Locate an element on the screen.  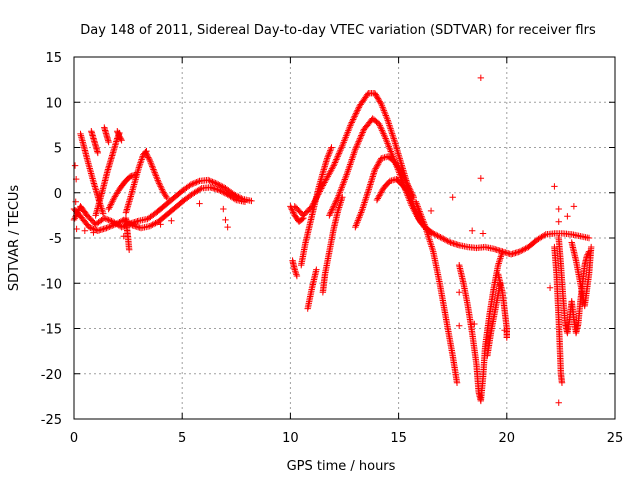
y-tick-label: -10 is located at coordinates (51, 284).